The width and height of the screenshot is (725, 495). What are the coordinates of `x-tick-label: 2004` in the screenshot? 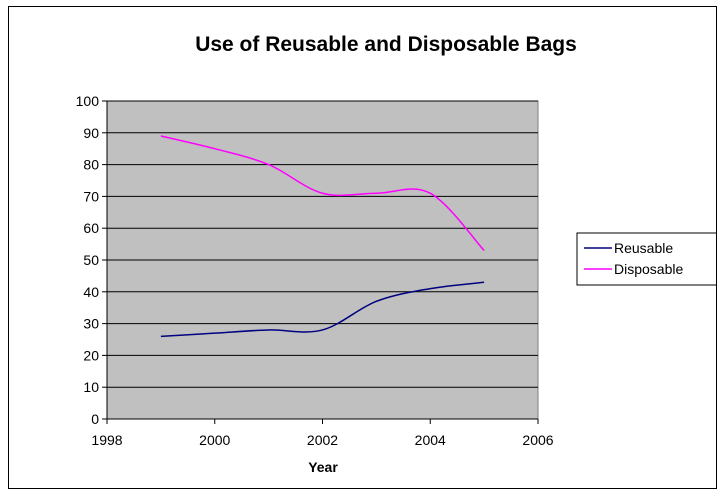 It's located at (430, 440).